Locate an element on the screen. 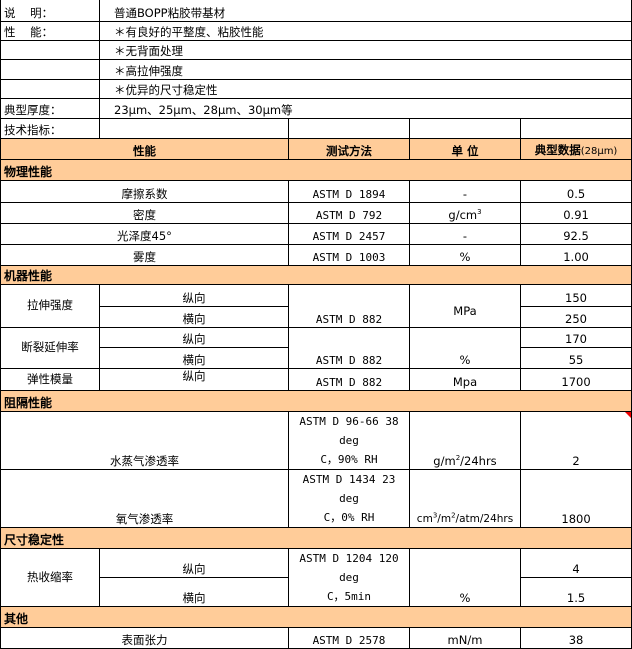 This screenshot has height=649, width=632. thickness-value: 23μm、25μm、28μm、30μm等 is located at coordinates (365, 108).